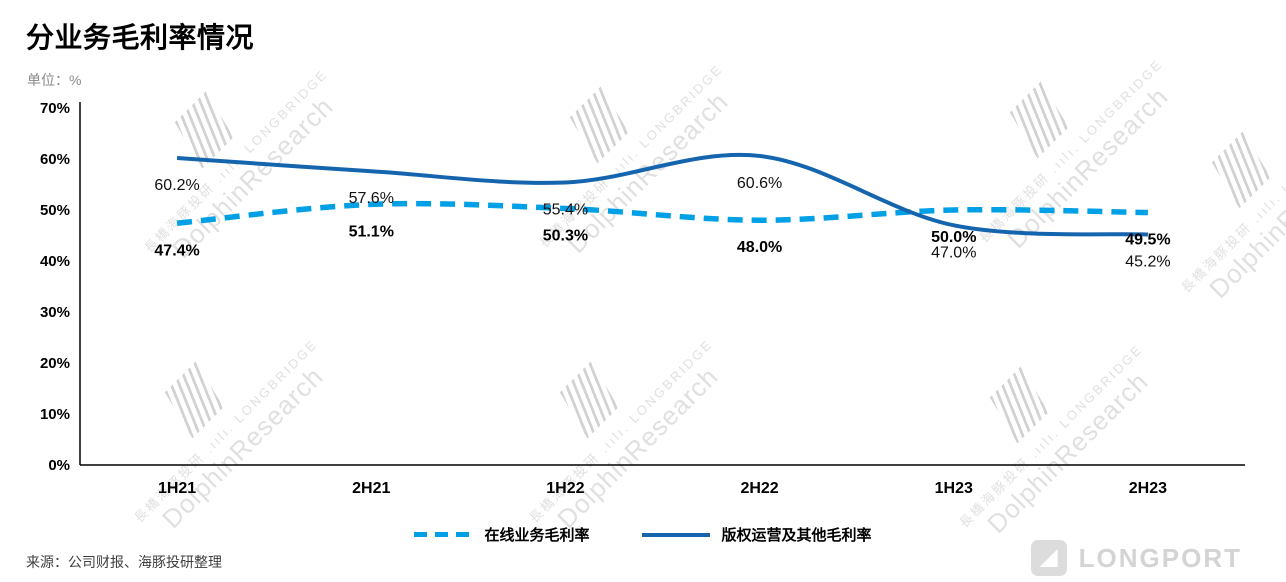 The width and height of the screenshot is (1286, 582). Describe the element at coordinates (1160, 557) in the screenshot. I see `longport-logo-text: LONGPORT` at that location.